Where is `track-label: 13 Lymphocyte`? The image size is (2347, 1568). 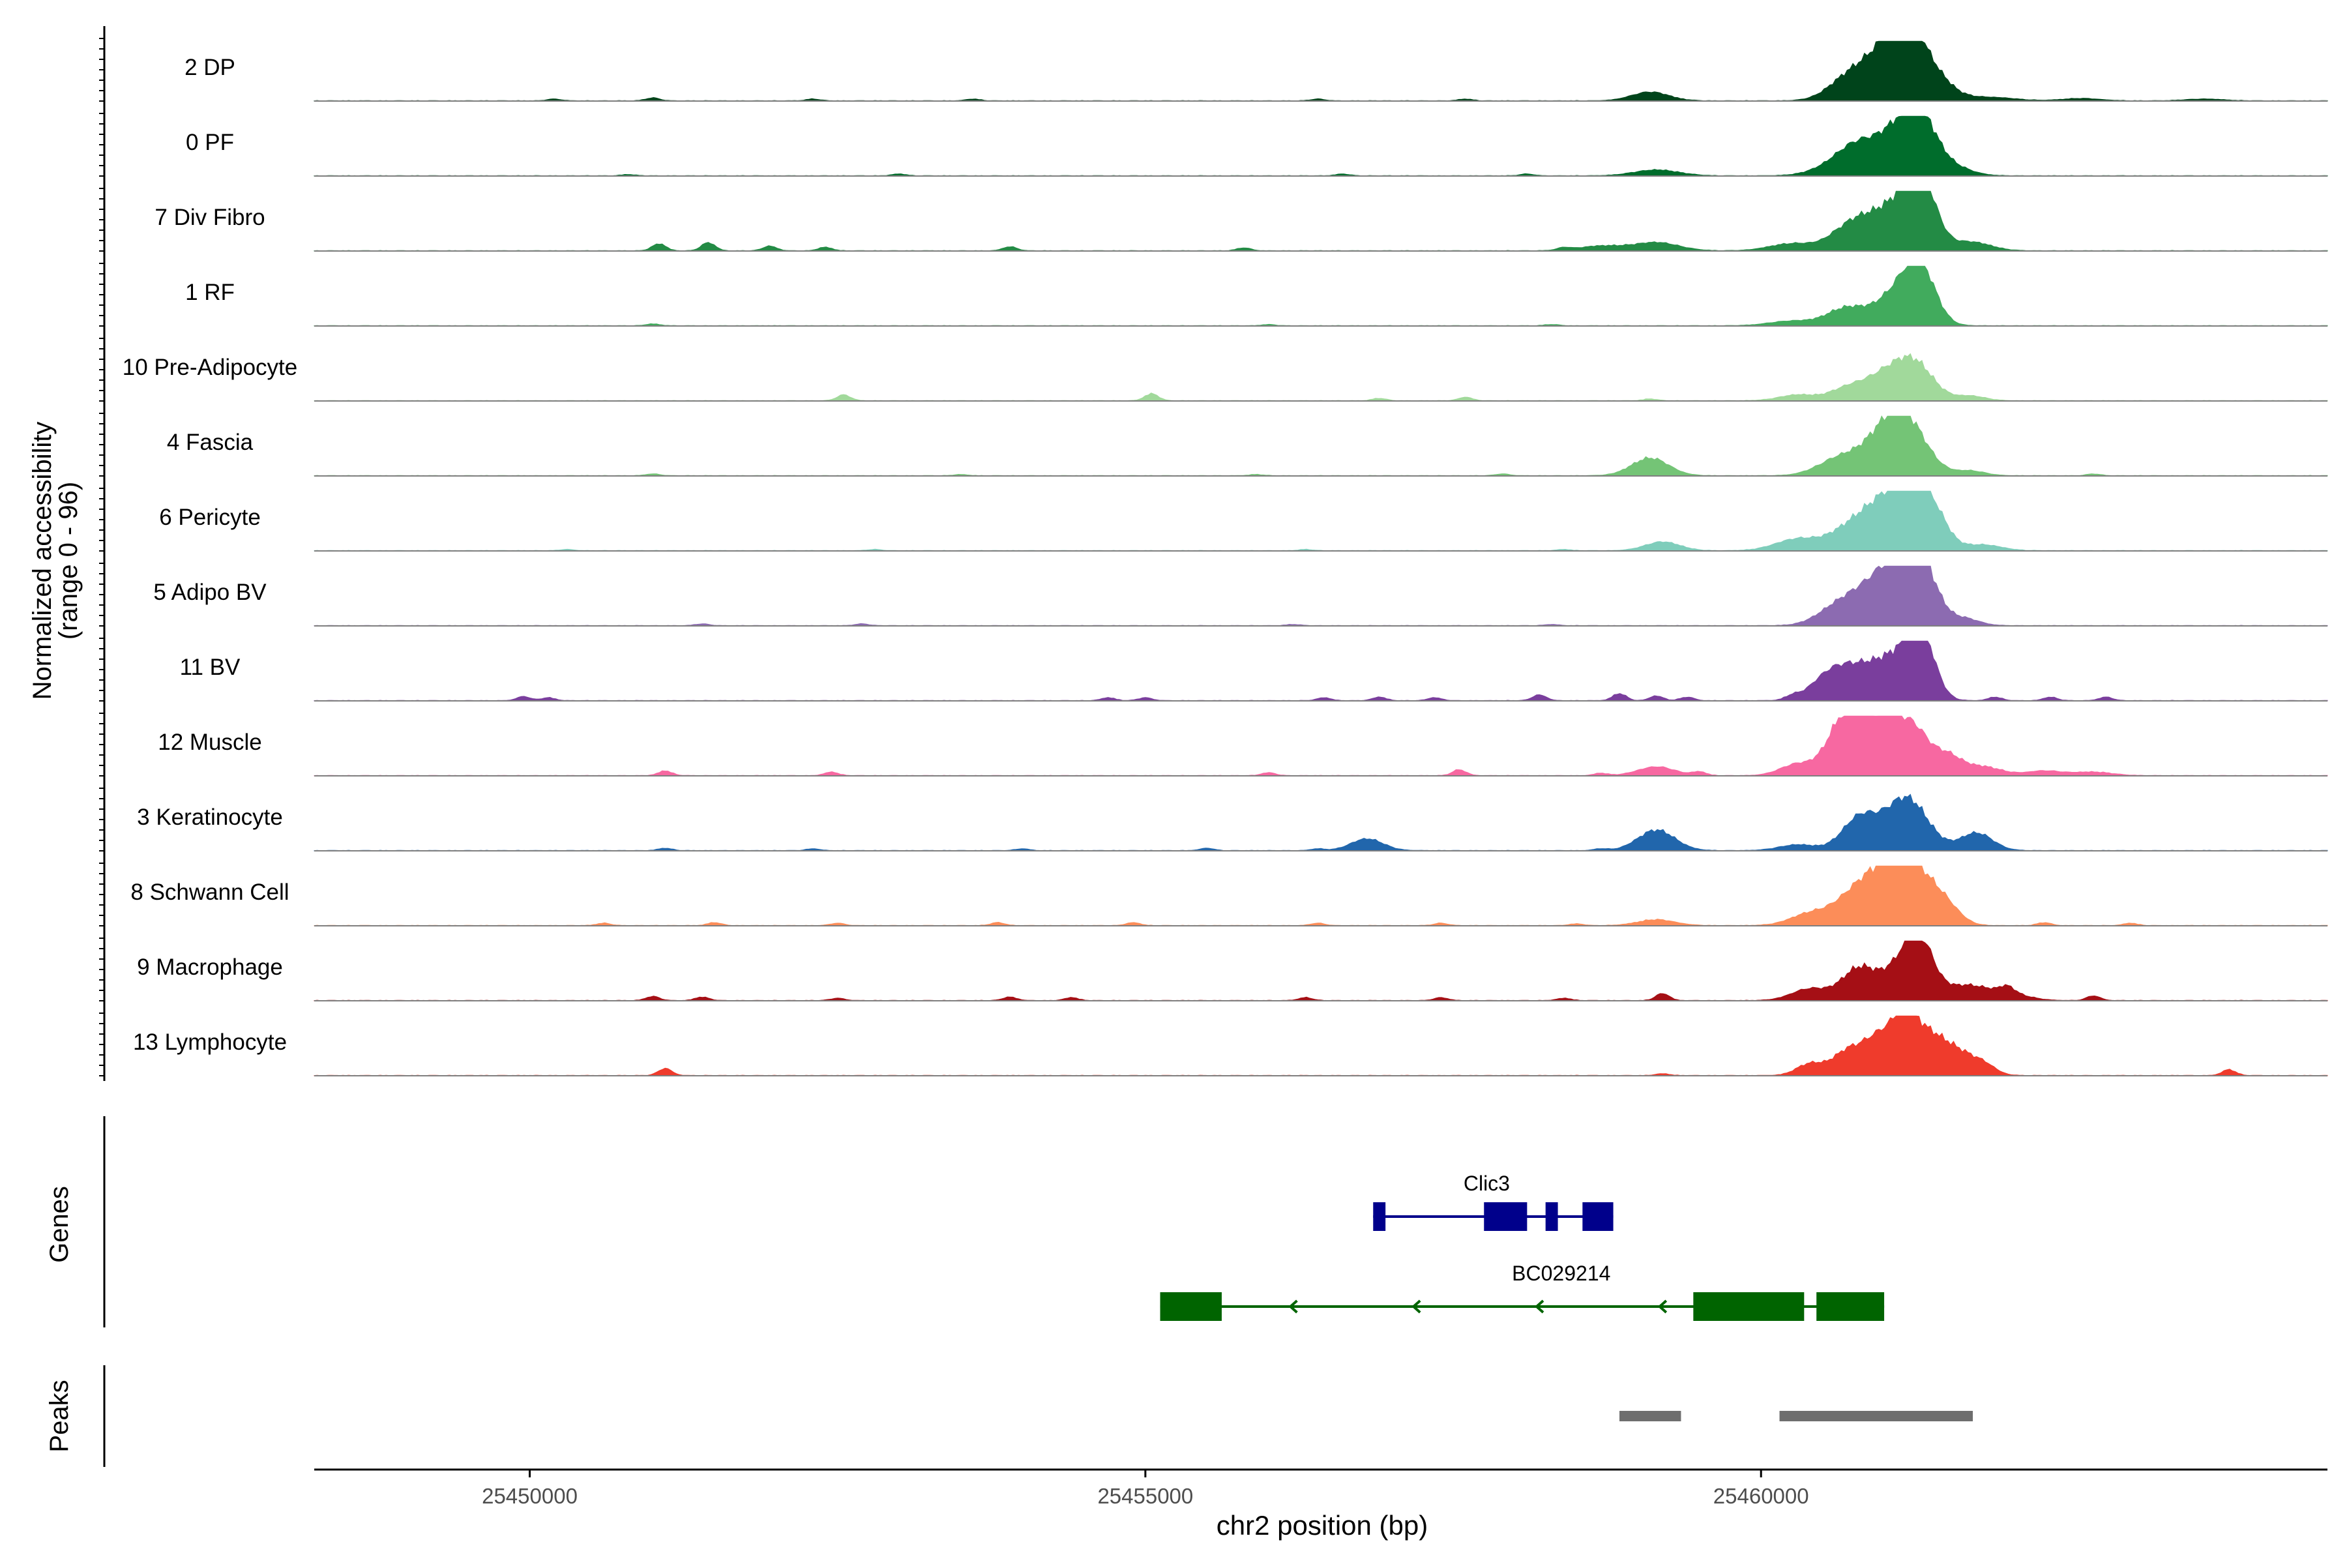
track-label: 13 Lymphocyte is located at coordinates (210, 1042).